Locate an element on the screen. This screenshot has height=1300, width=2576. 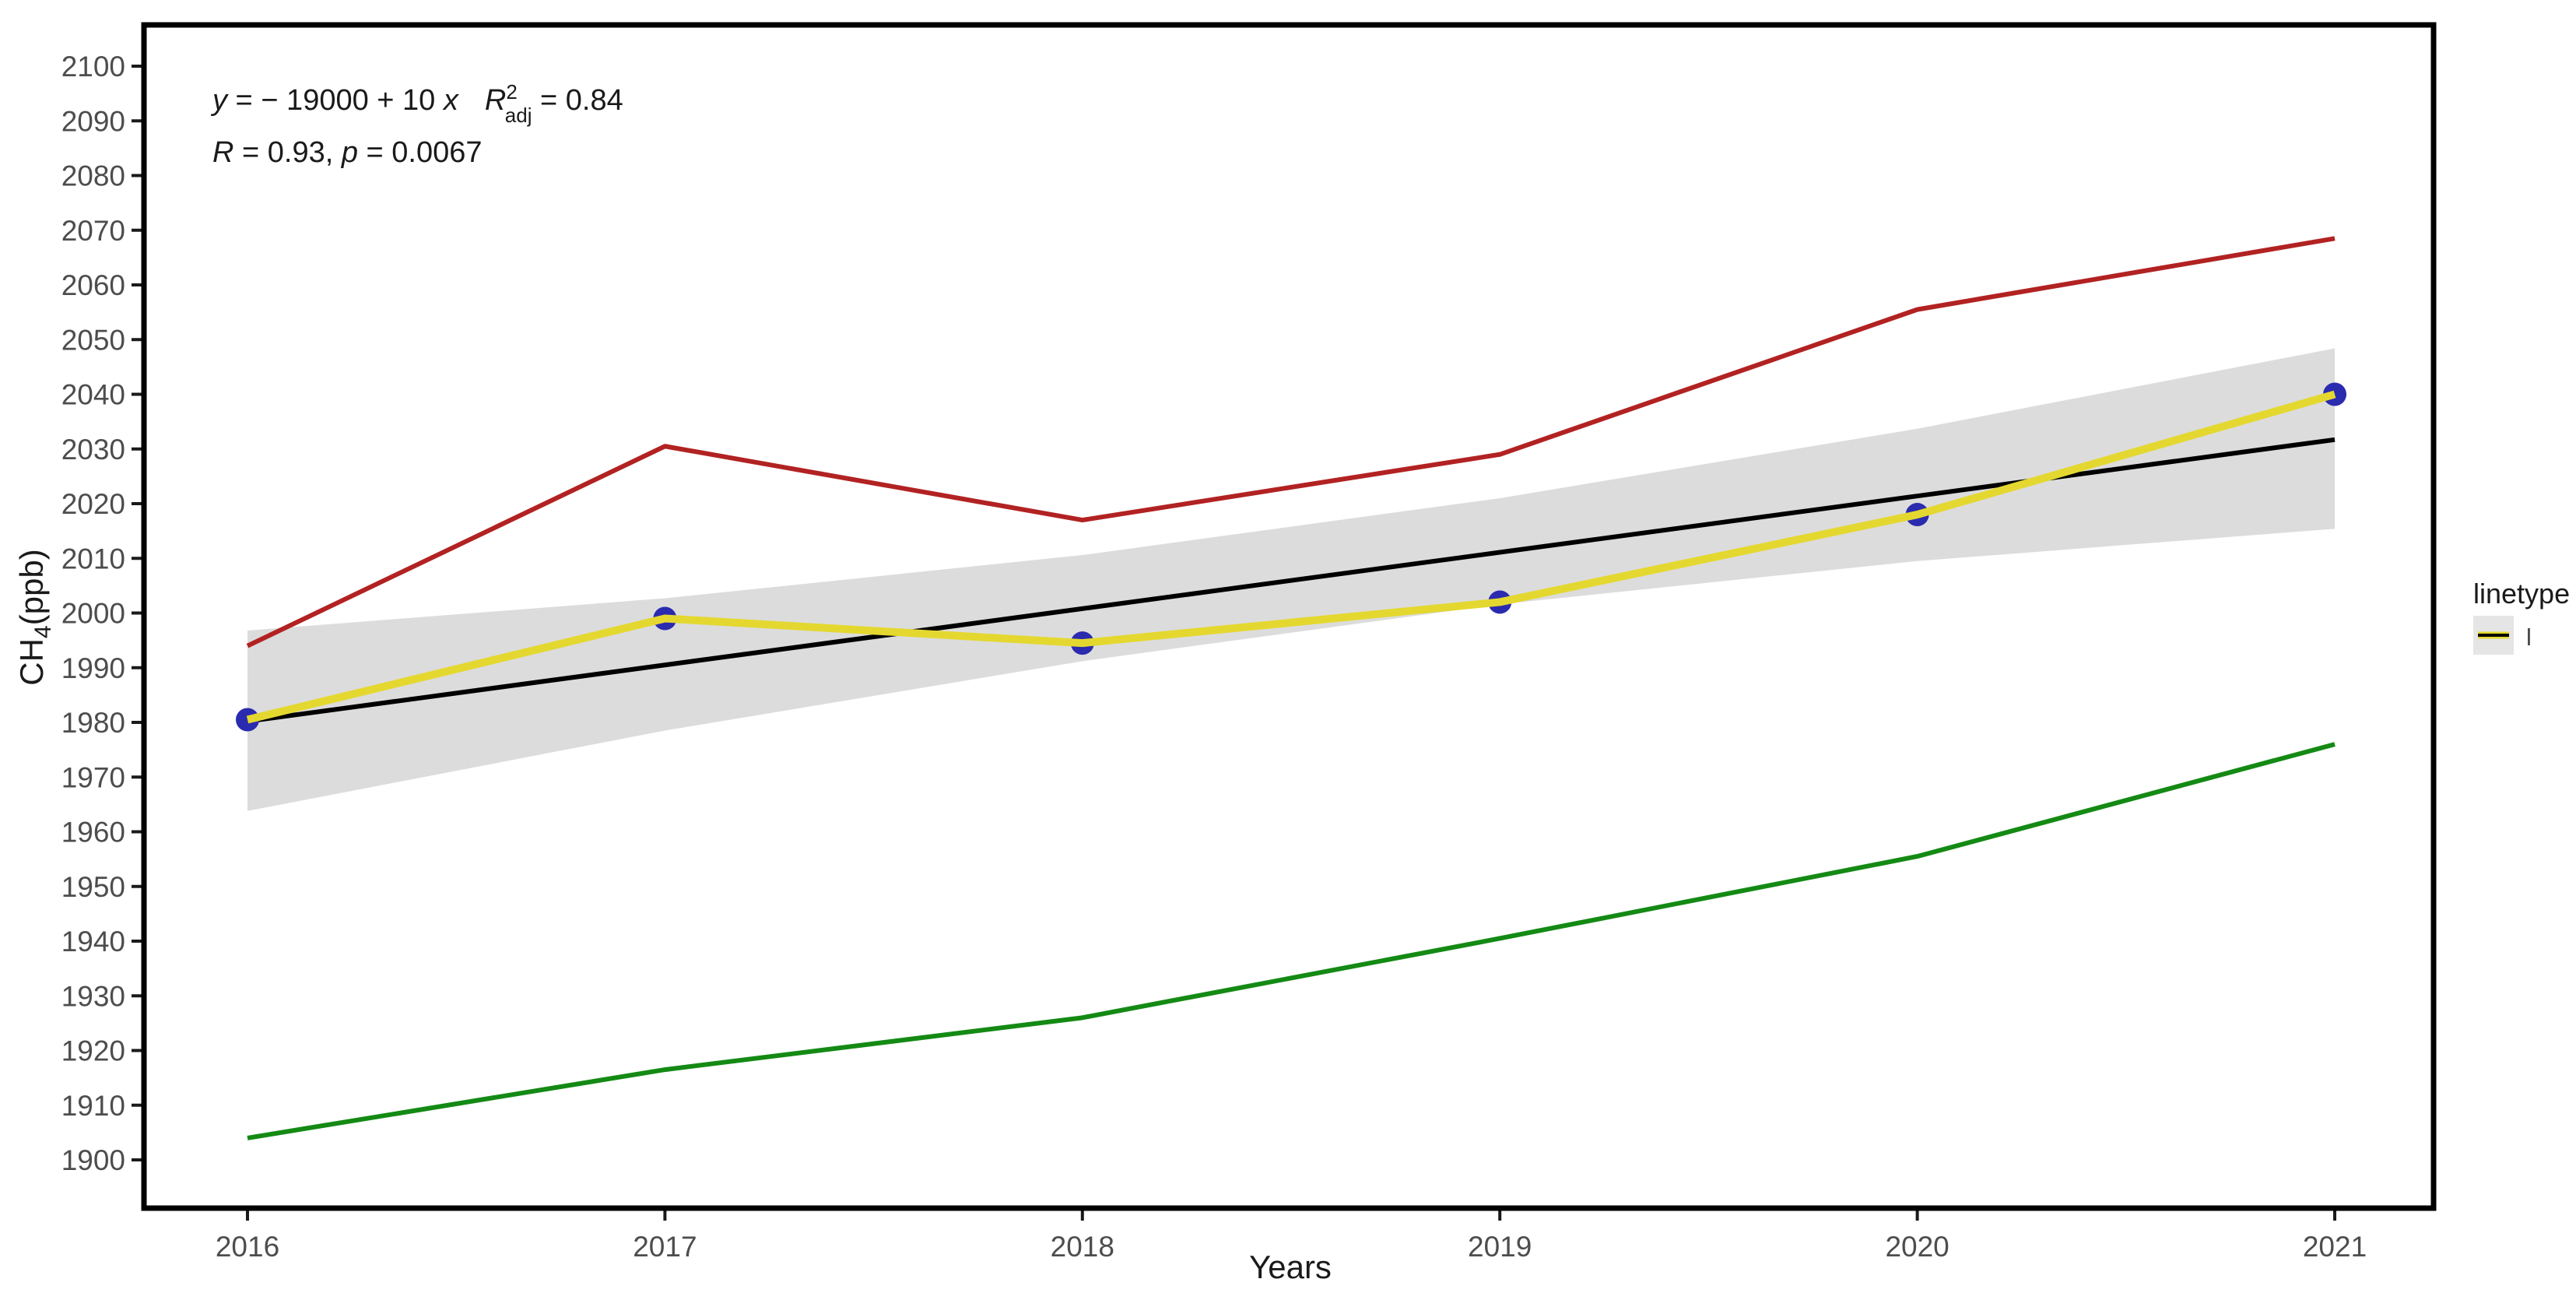
y-tick-label: 2030 is located at coordinates (93, 450).